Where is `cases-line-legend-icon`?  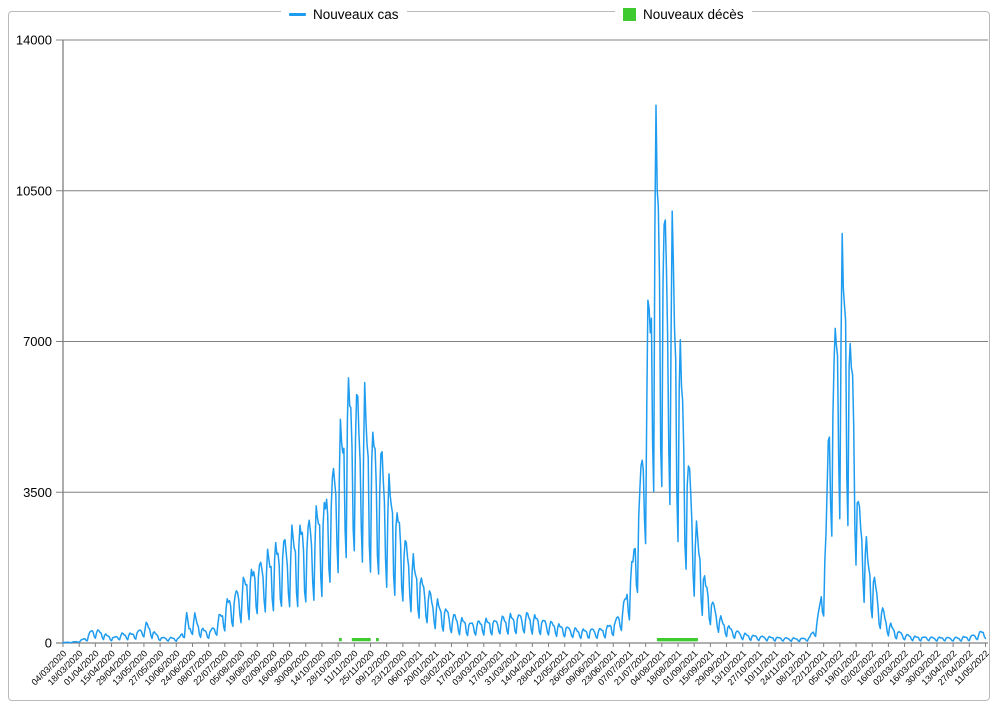 cases-line-legend-icon is located at coordinates (297, 14).